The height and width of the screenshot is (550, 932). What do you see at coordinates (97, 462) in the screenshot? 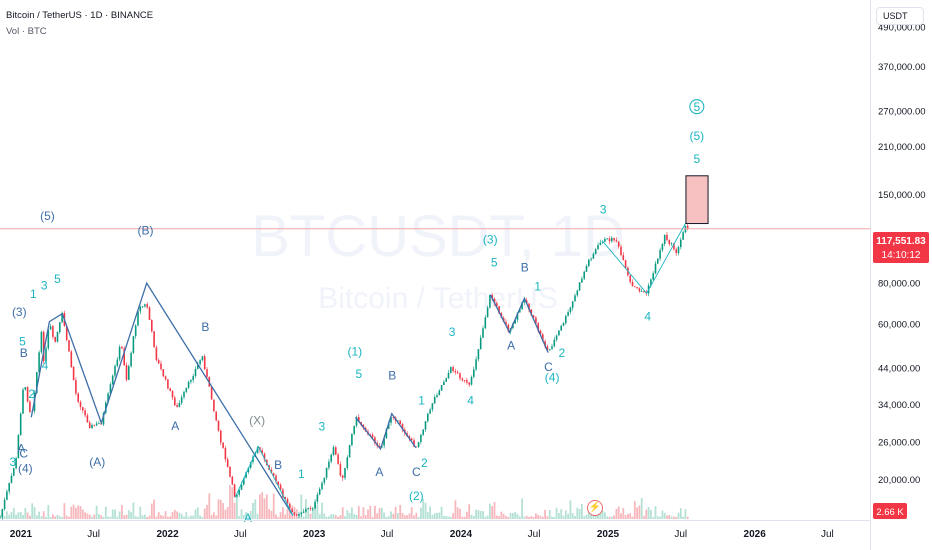
I see `wave-label: (A)` at bounding box center [97, 462].